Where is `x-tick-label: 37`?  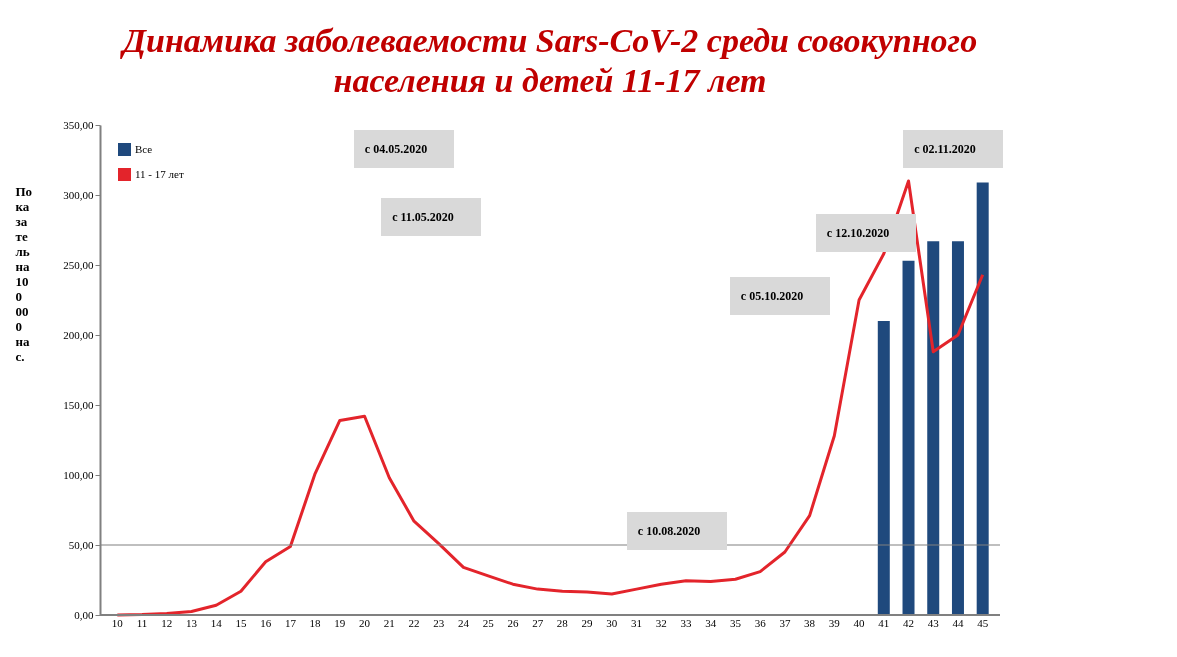 x-tick-label: 37 is located at coordinates (785, 622).